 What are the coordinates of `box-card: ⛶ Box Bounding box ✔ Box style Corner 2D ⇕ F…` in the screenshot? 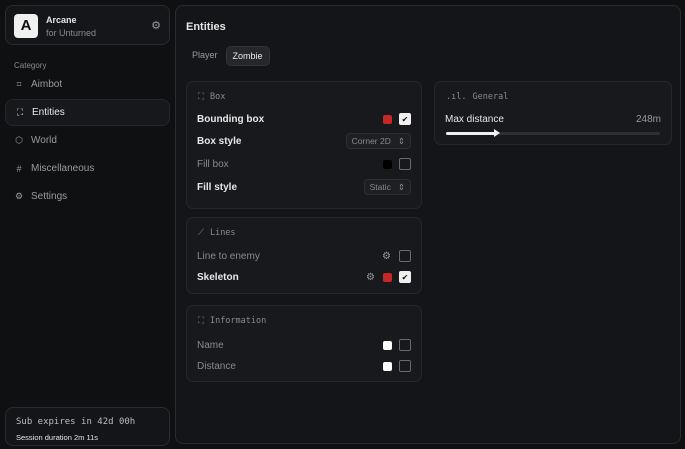 It's located at (304, 145).